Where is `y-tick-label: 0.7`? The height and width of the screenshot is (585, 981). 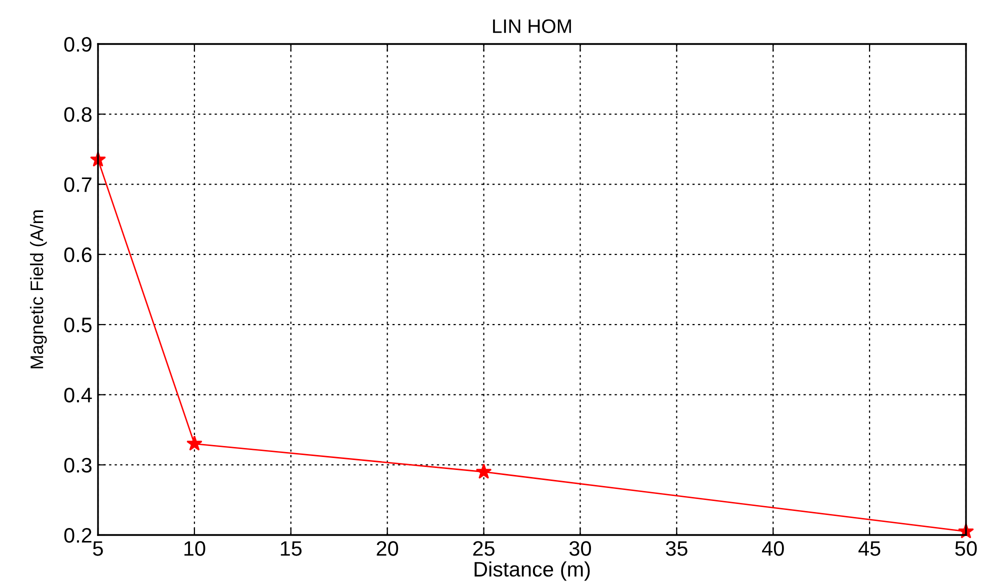
y-tick-label: 0.7 is located at coordinates (78, 184).